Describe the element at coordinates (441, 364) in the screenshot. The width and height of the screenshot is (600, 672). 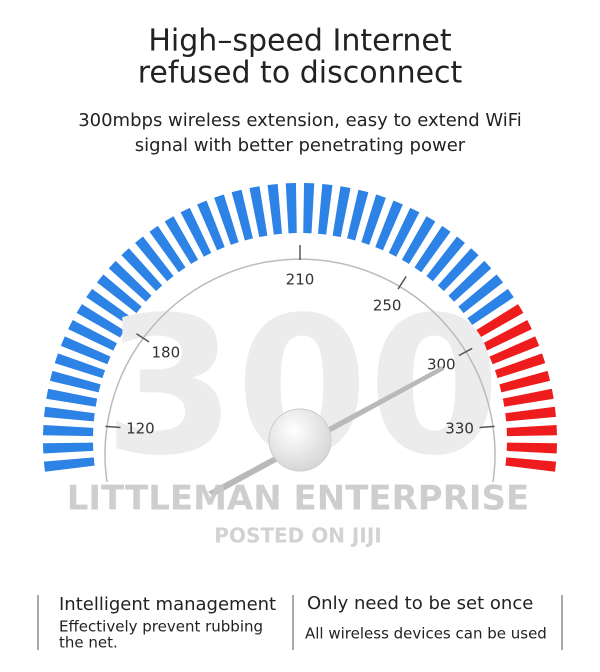
I see `gauge-label: 300` at that location.